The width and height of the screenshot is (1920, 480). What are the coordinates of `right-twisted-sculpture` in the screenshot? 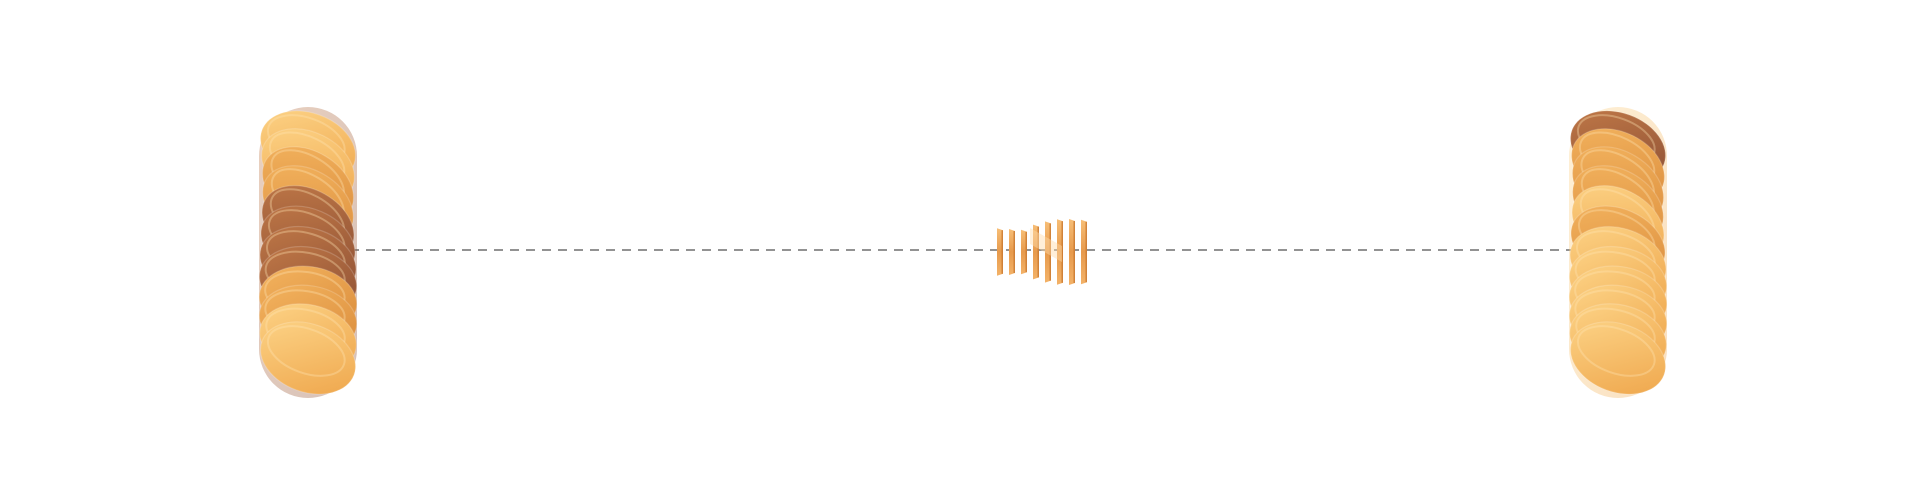 It's located at (1618, 252).